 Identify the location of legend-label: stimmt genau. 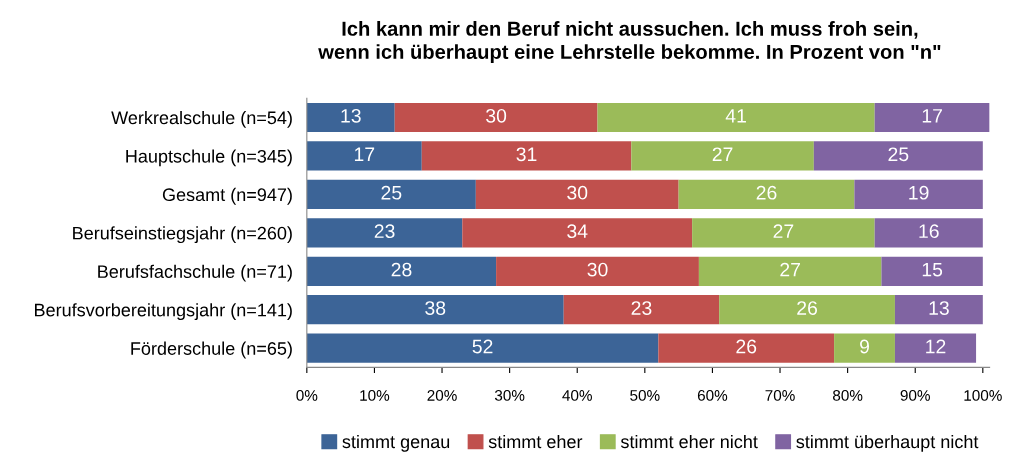
(396, 443).